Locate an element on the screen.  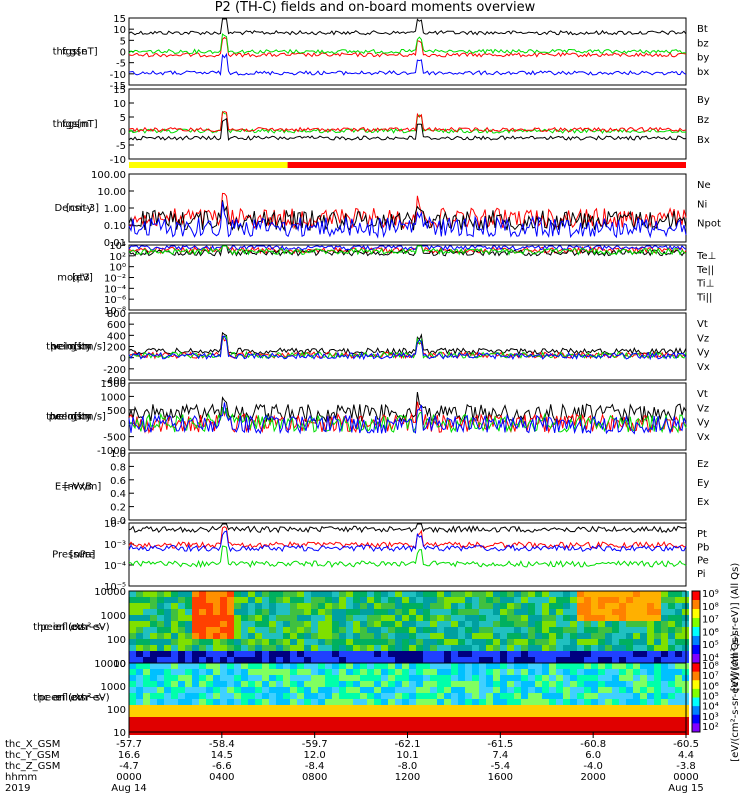
y-tick-label: -5 is located at coordinates (121, 64).